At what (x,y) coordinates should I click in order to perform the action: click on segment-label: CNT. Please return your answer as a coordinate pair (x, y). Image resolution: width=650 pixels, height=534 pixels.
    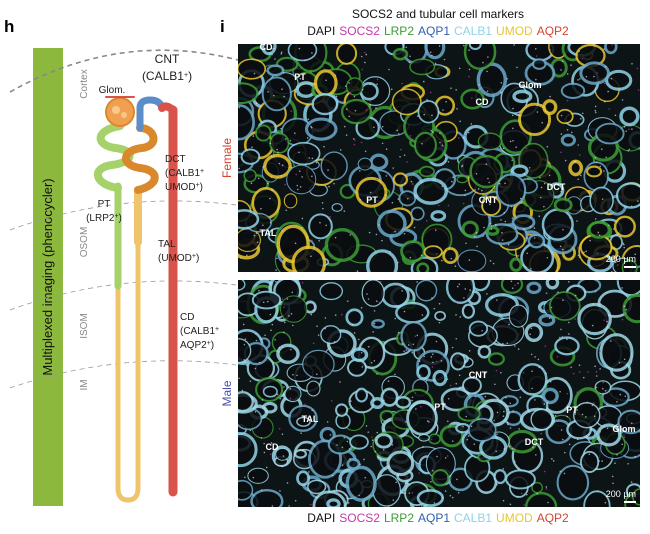
    Looking at the image, I should click on (167, 59).